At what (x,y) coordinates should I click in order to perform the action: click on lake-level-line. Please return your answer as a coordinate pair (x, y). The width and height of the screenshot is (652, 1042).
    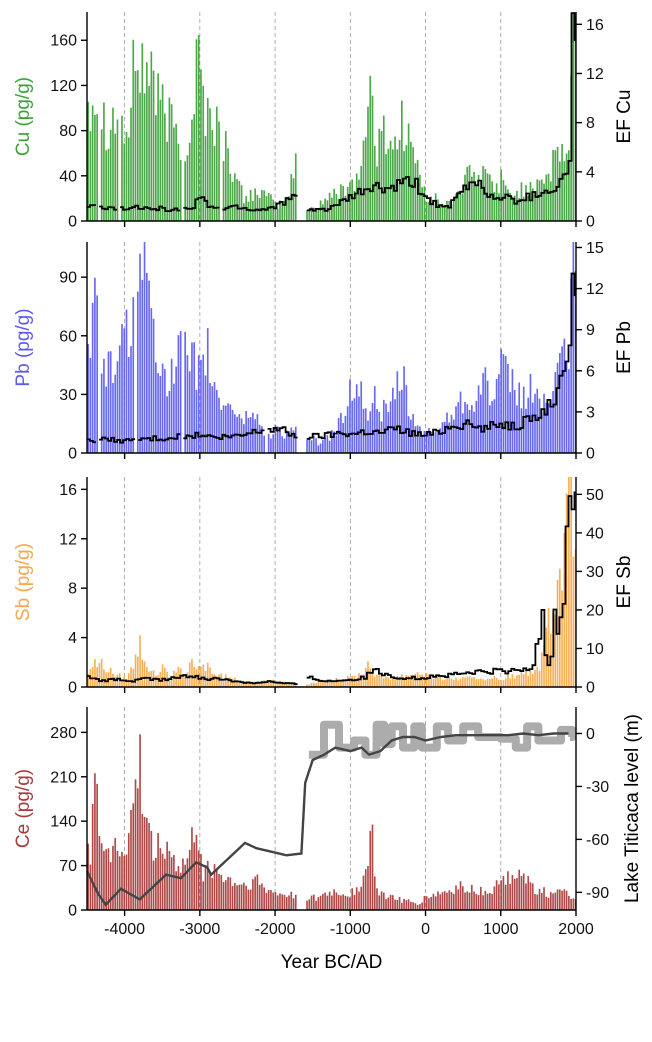
    Looking at the image, I should click on (327, 819).